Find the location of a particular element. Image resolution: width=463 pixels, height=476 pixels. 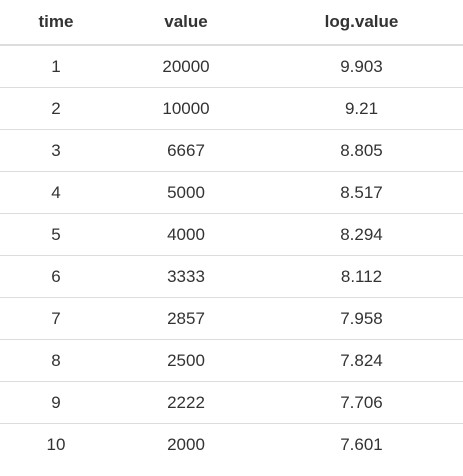

table-row: 4 5000 8.517 is located at coordinates (231, 192).